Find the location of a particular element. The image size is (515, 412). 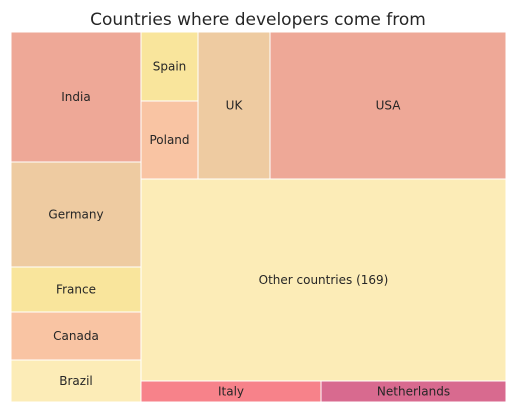

tile-label-brazil: Brazil is located at coordinates (76, 381).